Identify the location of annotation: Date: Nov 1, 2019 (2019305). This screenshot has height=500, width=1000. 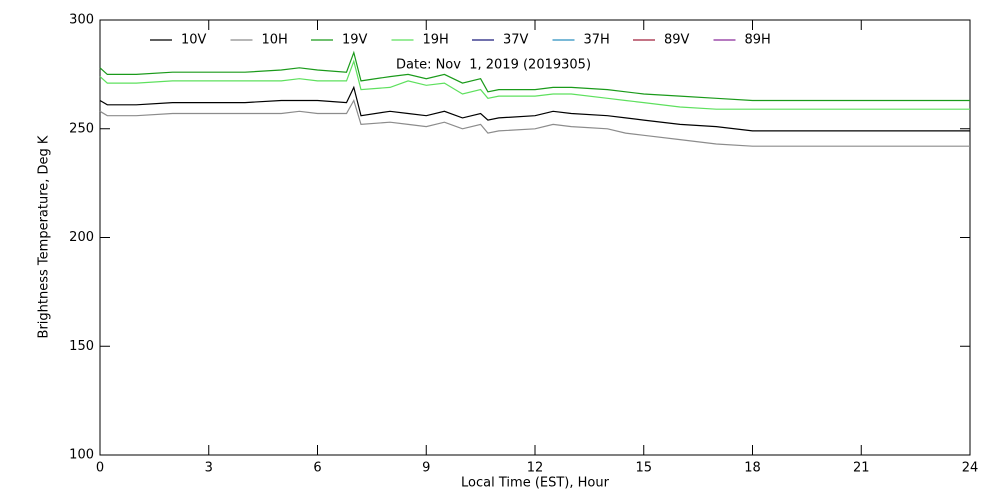
(493, 65).